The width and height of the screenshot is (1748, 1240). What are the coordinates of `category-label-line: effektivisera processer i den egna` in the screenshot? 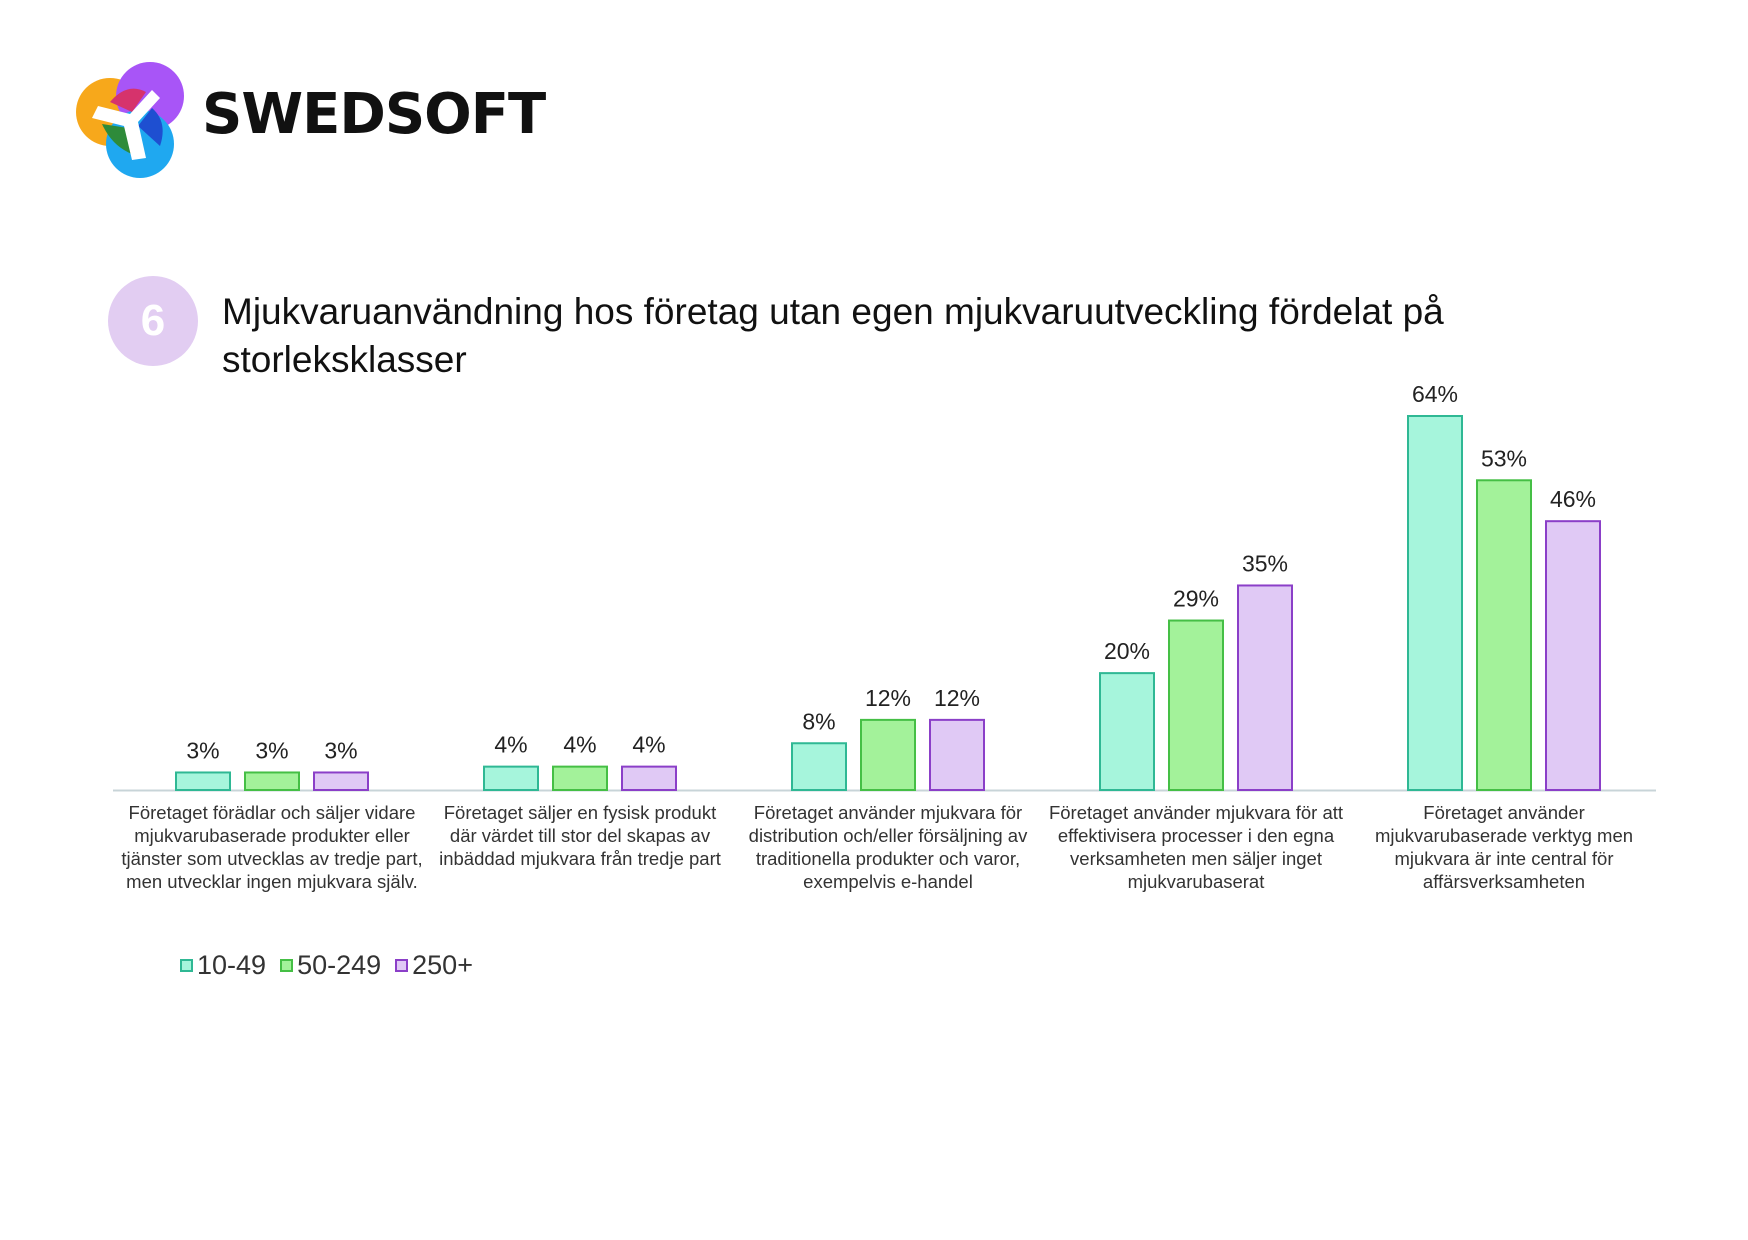 It's located at (1196, 835).